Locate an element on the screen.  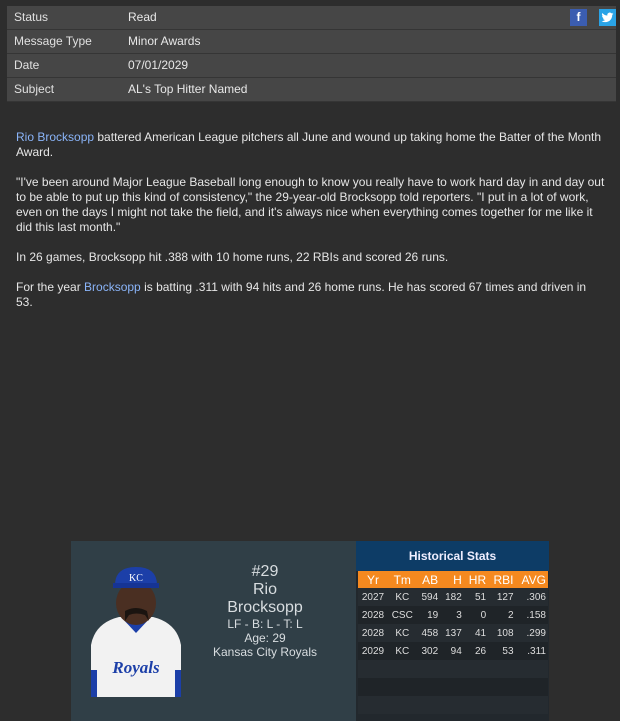
table-cell: .306 is located at coordinates (531, 597).